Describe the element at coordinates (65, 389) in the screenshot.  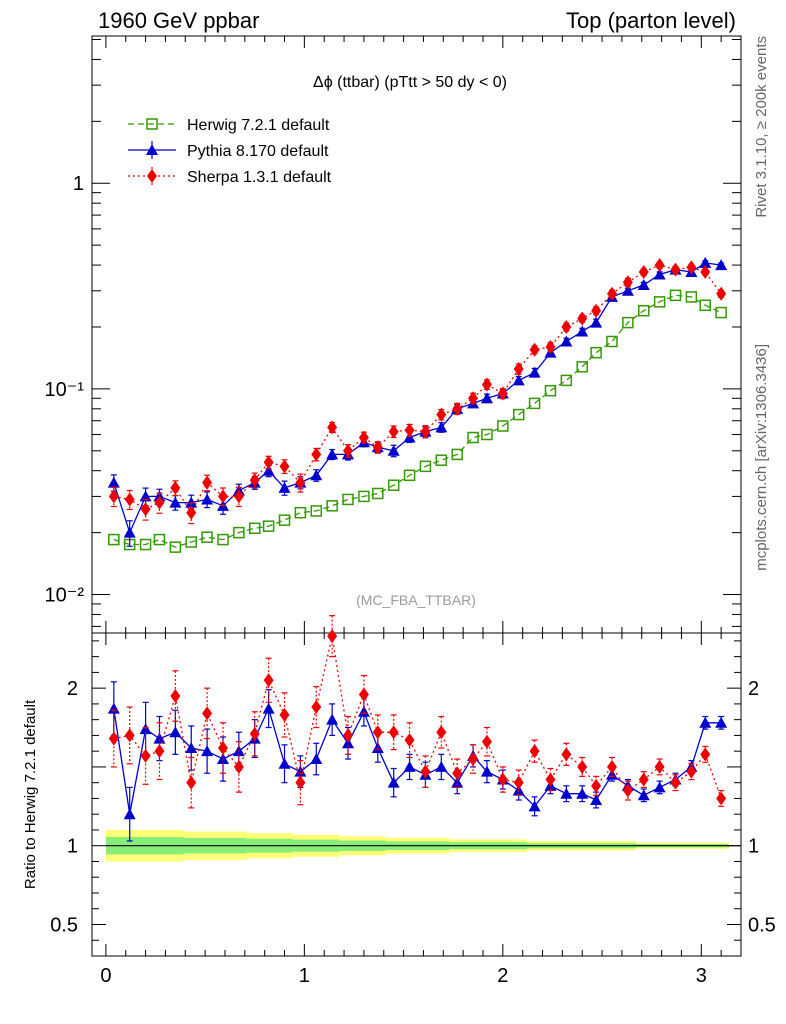
I see `main-y-tick-labels: 1 10⁻¹ 10⁻²` at that location.